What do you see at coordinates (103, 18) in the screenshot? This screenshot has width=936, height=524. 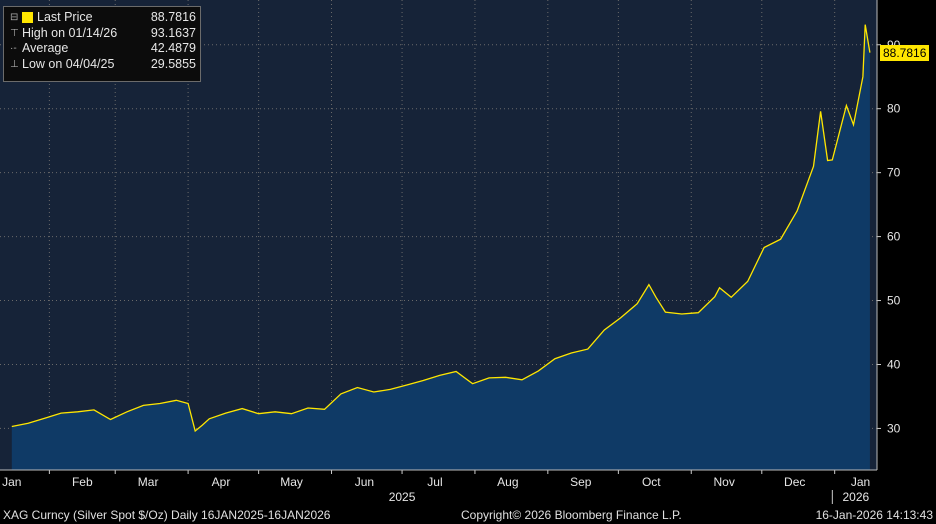 I see `legend-row-last-price: ⊟ Last Price 88.7816` at bounding box center [103, 18].